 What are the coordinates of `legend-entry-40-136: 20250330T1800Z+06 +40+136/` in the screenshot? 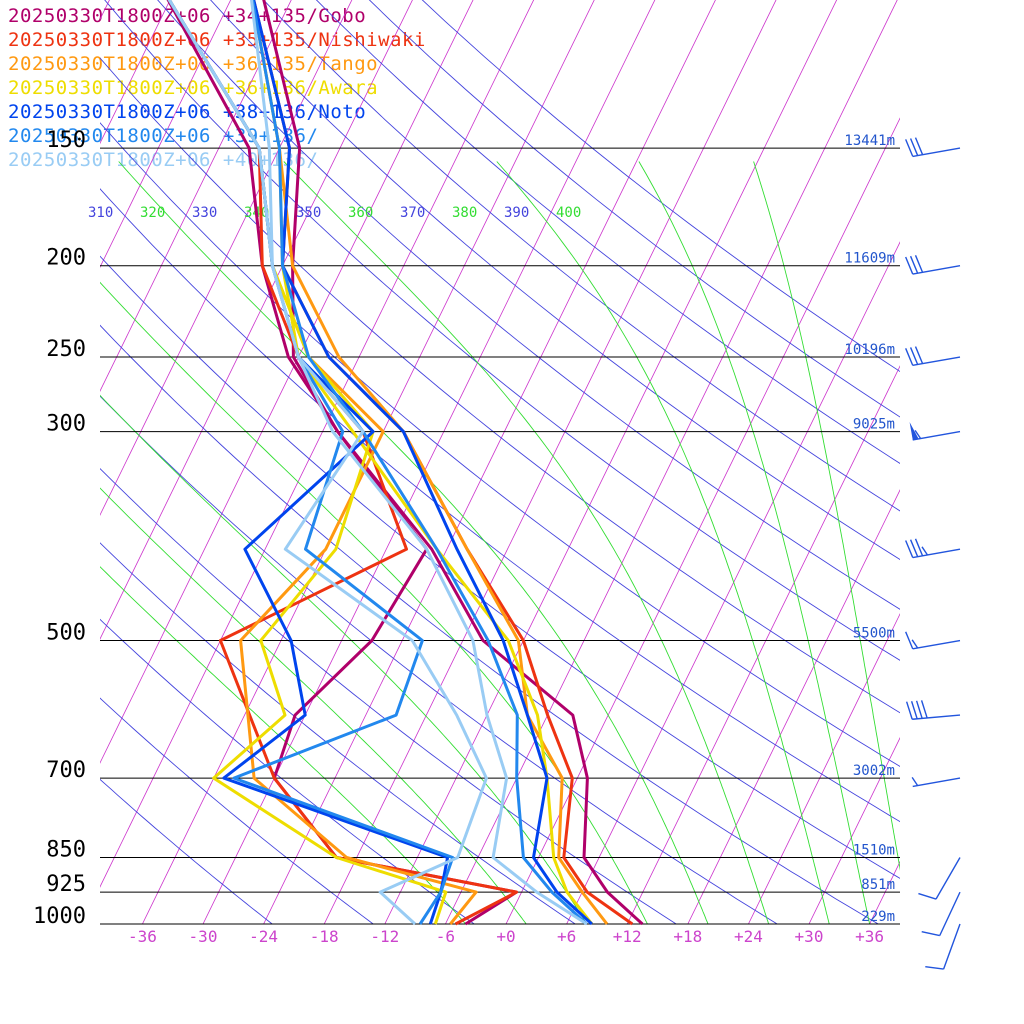 It's located at (163, 160).